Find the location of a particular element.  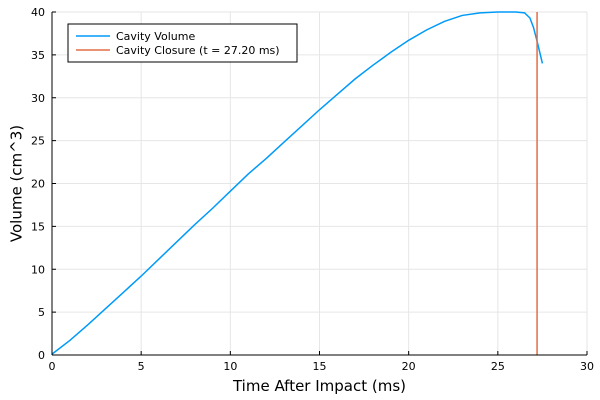

y-tick-label: 40 is located at coordinates (38, 12).